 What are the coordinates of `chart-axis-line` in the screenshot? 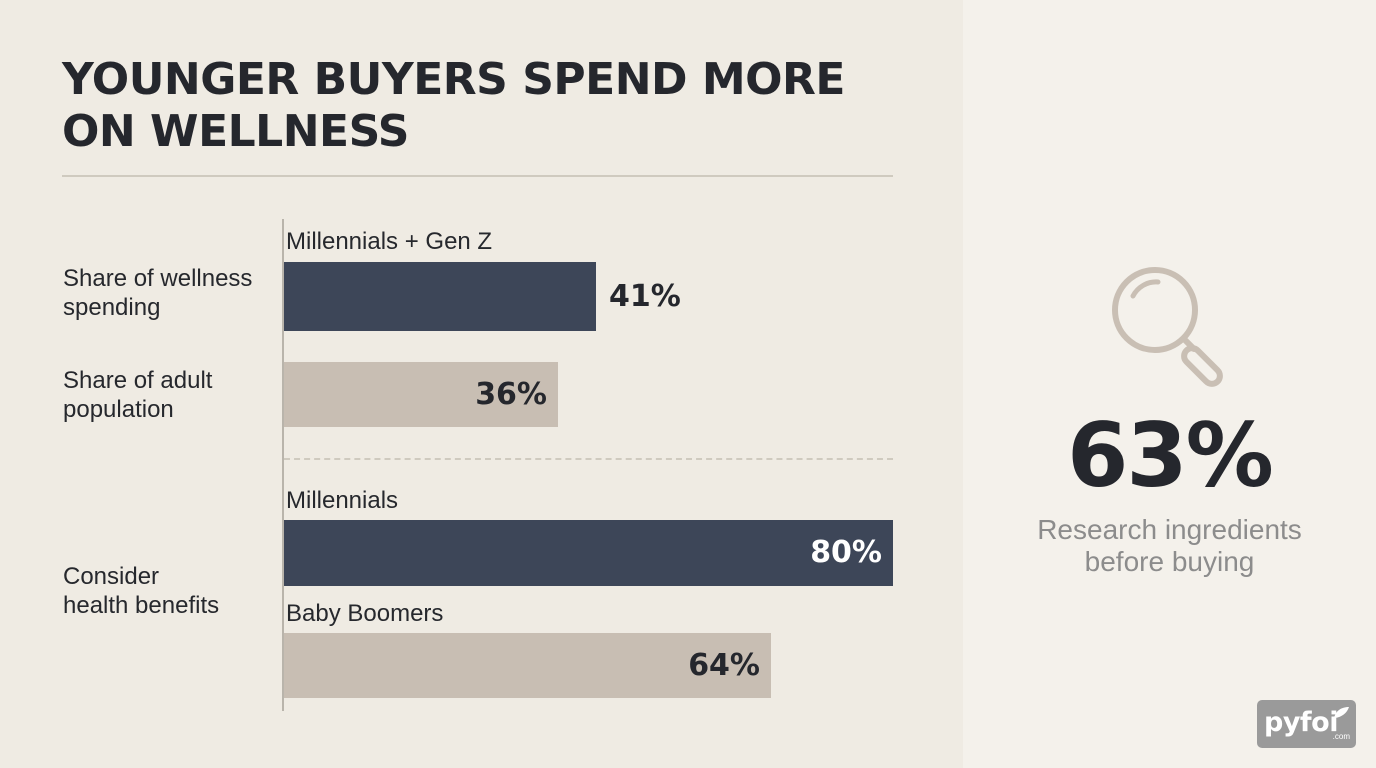 It's located at (283, 465).